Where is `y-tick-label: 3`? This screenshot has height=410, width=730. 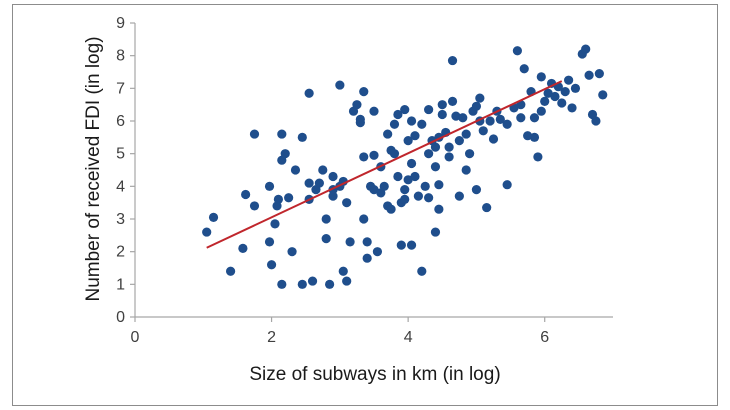 y-tick-label: 3 is located at coordinates (120, 219).